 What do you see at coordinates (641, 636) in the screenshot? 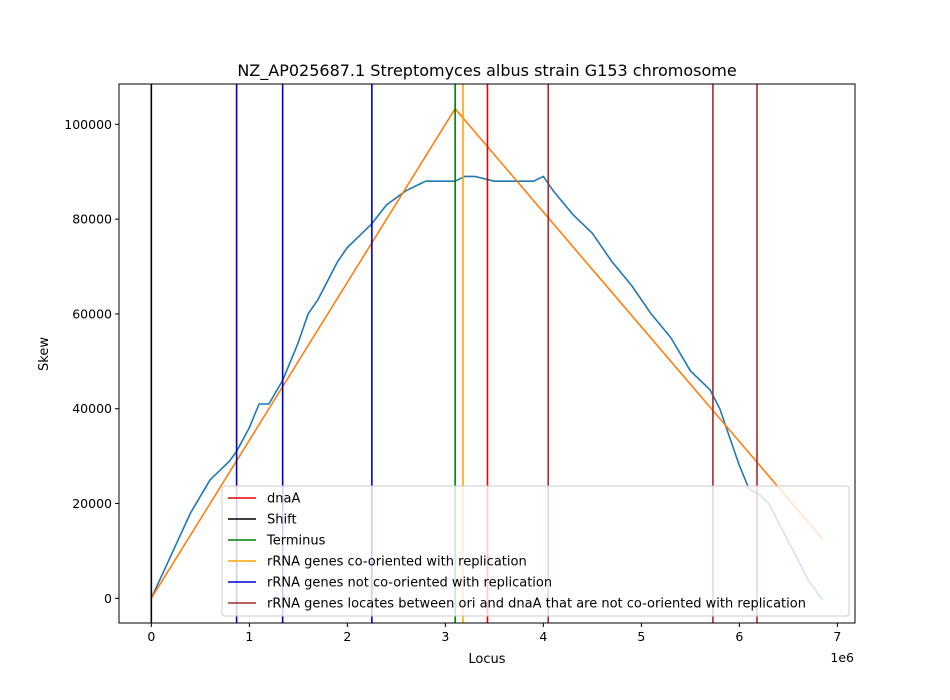
I see `x-tick-label: 5` at bounding box center [641, 636].